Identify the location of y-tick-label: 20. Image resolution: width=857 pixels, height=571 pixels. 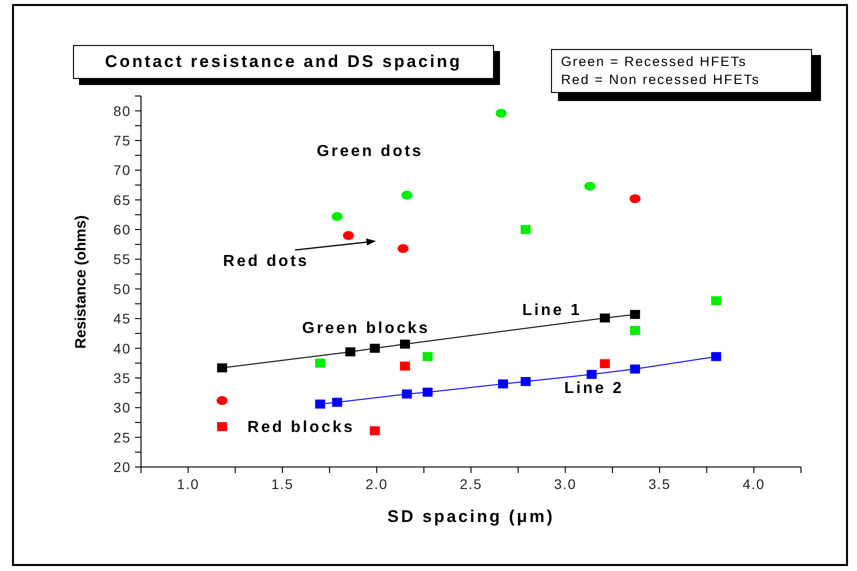
(122, 466).